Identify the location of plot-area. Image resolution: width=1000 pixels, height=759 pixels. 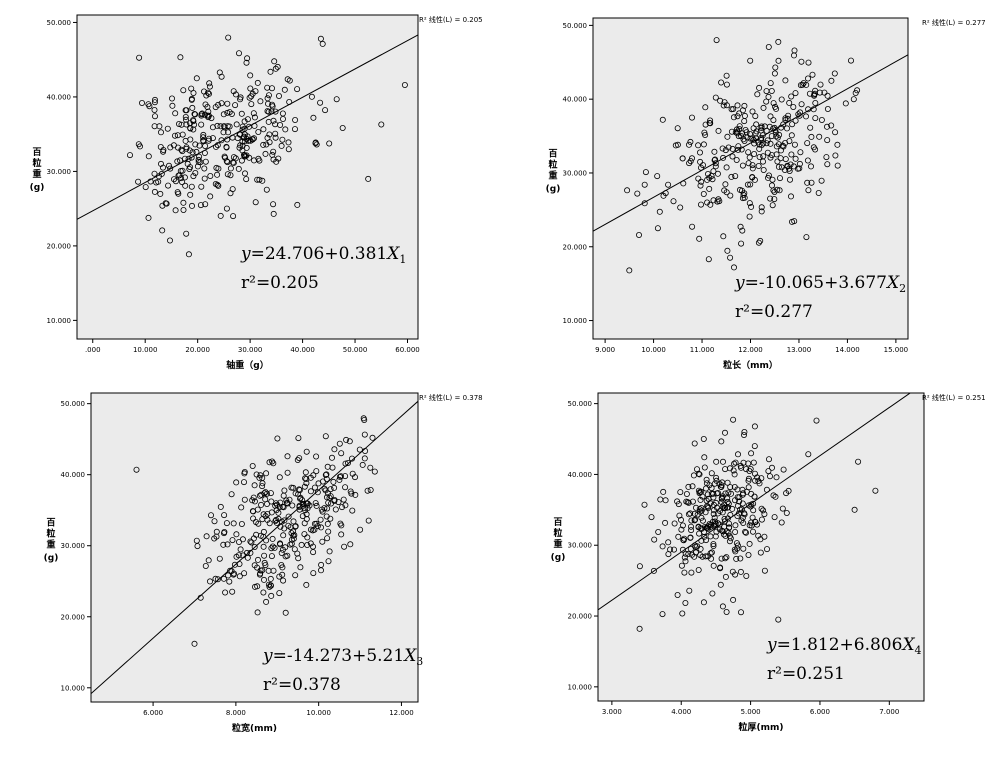
(750, 178).